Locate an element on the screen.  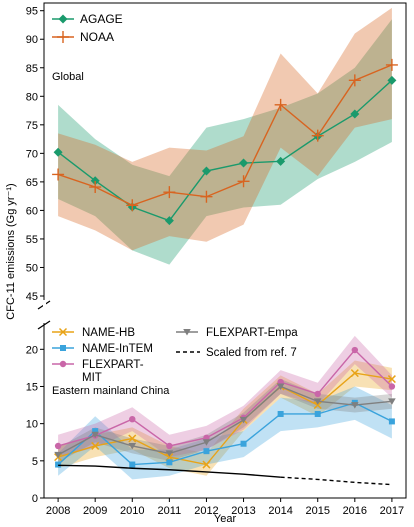
legend-label: FLEXPART-Empa is located at coordinates (252, 333).